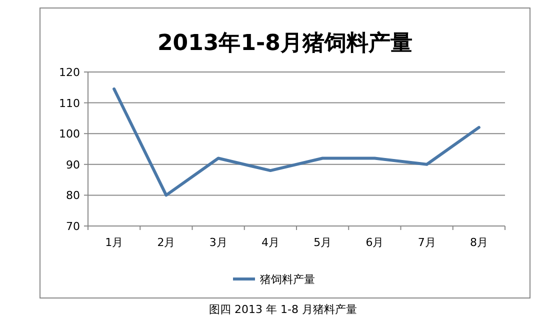 The width and height of the screenshot is (540, 327). I want to click on x-tick-label: 4月, so click(270, 242).